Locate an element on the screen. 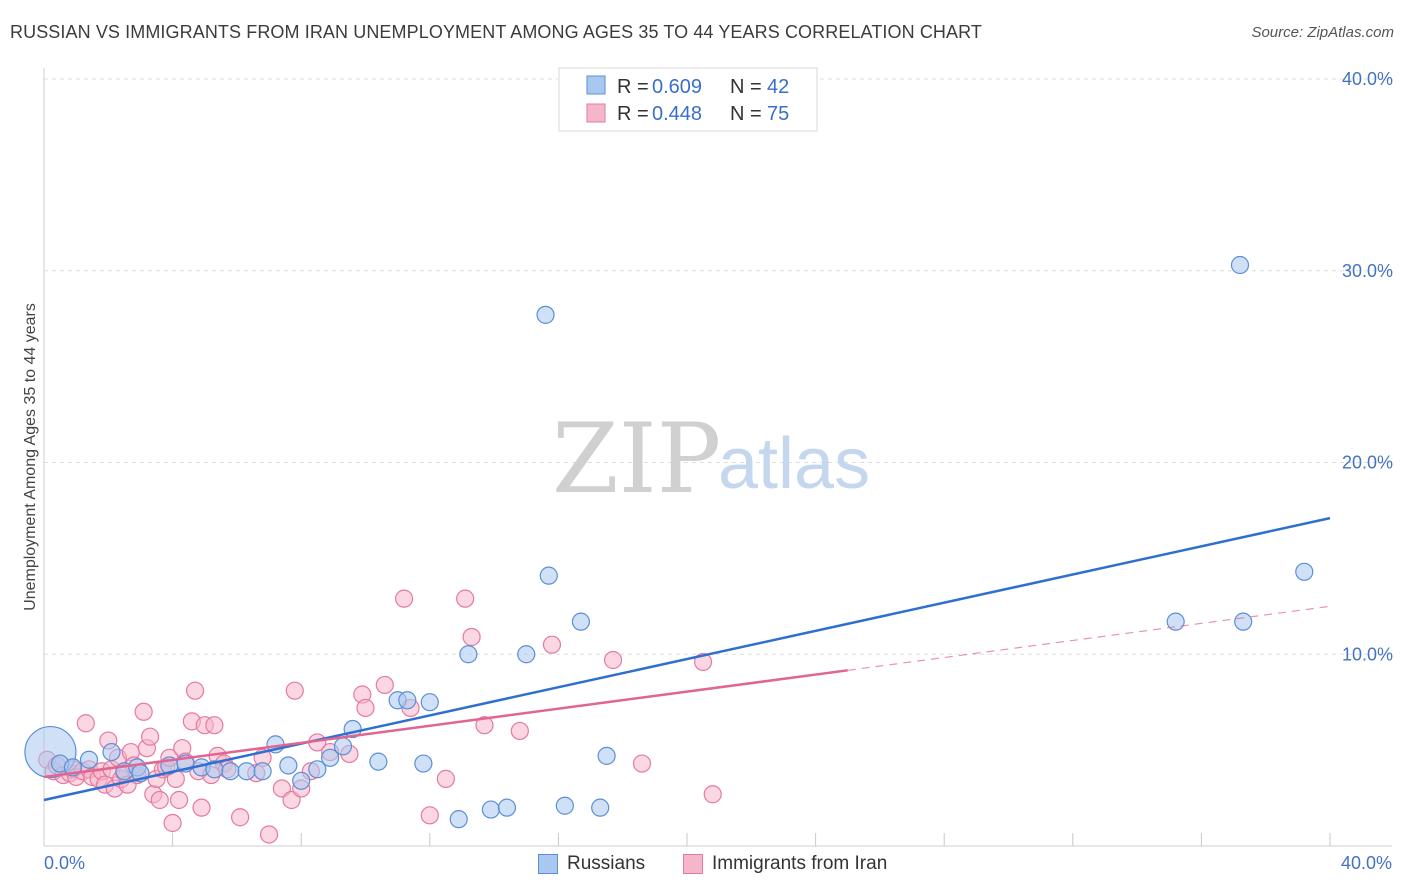 The image size is (1406, 892). legend-n-value-russians: 42 is located at coordinates (778, 87).